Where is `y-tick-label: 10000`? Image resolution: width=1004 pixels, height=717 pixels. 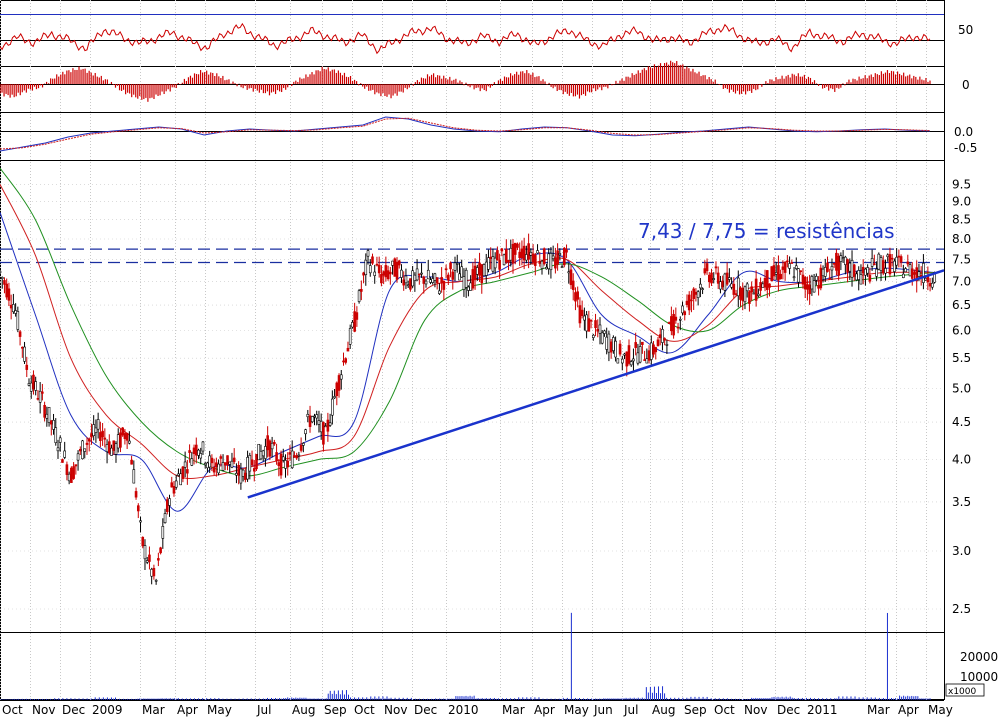 y-tick-label: 10000 is located at coordinates (979, 677).